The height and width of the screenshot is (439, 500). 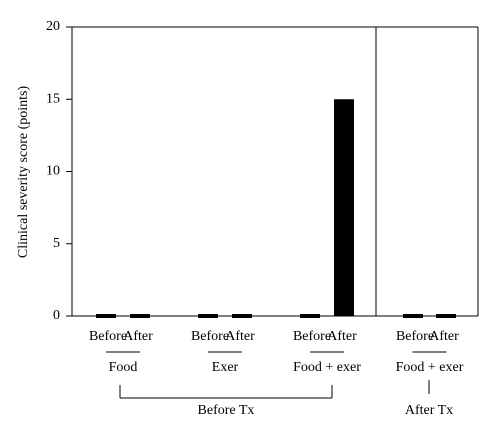 I want to click on group-label: Exer, so click(x=225, y=367).